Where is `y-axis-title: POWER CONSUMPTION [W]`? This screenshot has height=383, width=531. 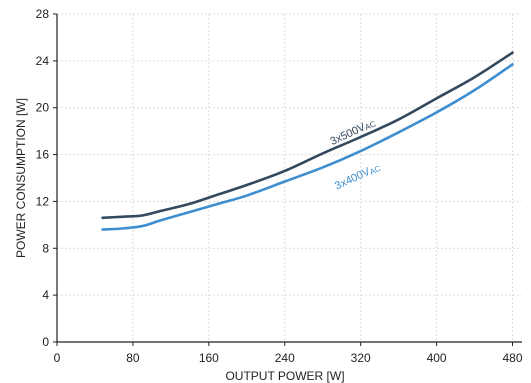 y-axis-title: POWER CONSUMPTION [W] is located at coordinates (21, 178).